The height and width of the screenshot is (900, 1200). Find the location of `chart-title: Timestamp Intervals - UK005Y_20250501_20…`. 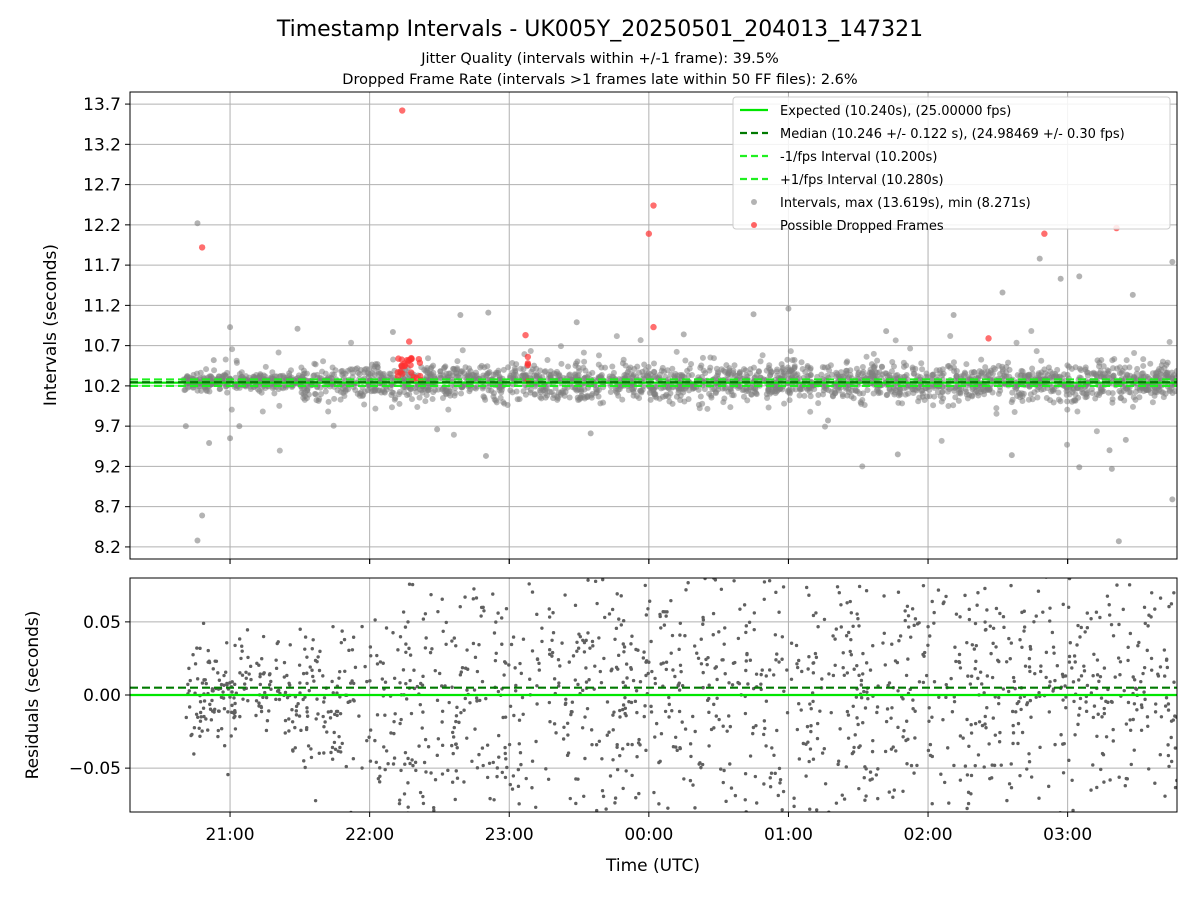

chart-title: Timestamp Intervals - UK005Y_20250501_20… is located at coordinates (599, 29).